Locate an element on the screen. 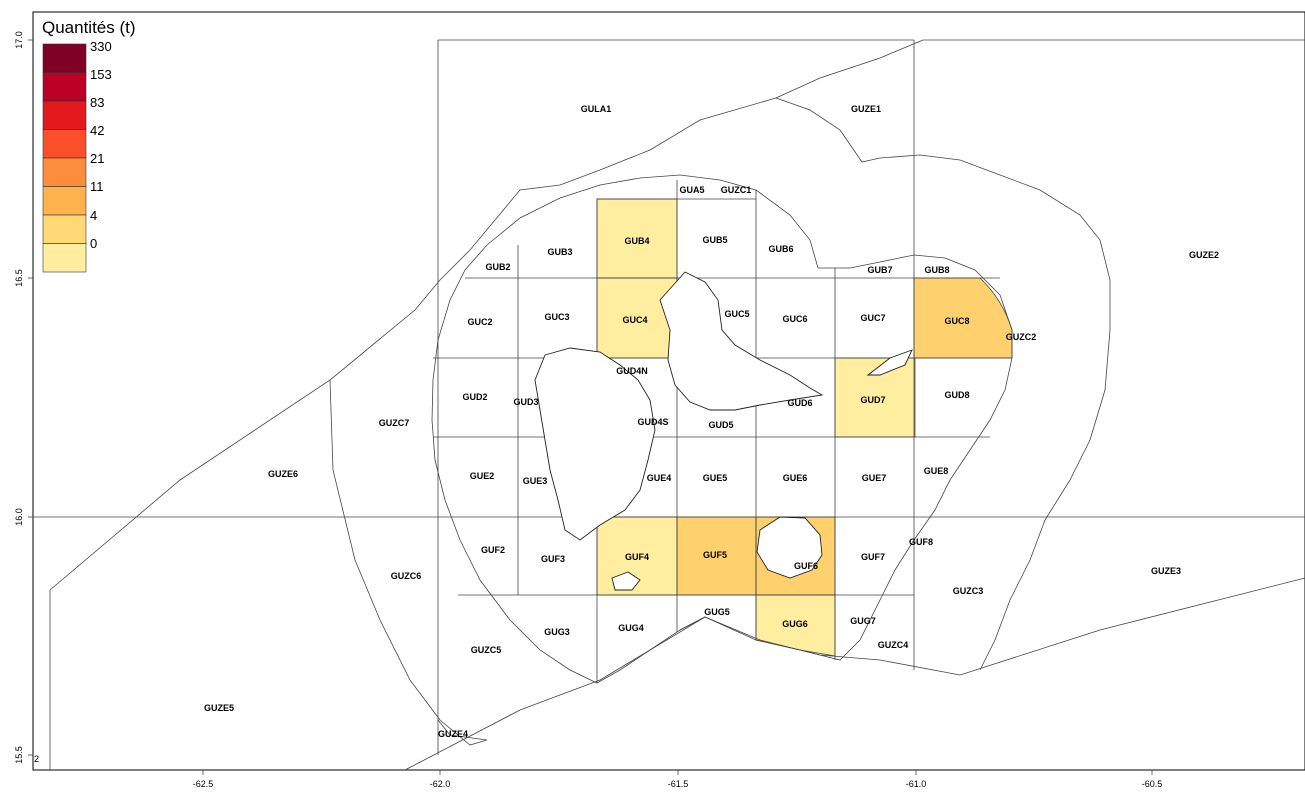 This screenshot has height=805, width=1305. y-tick-4: 15.5 is located at coordinates (19, 755).